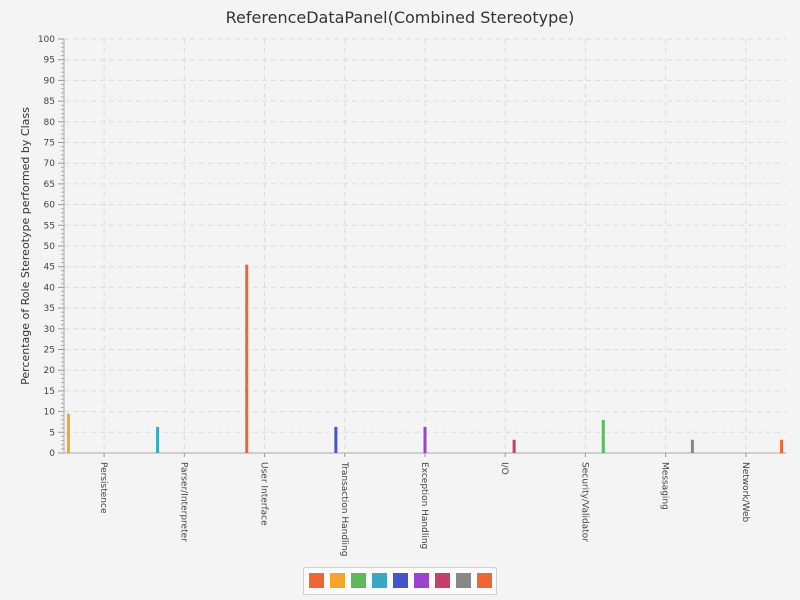  What do you see at coordinates (49, 392) in the screenshot?
I see `y-tick-label: 15` at bounding box center [49, 392].